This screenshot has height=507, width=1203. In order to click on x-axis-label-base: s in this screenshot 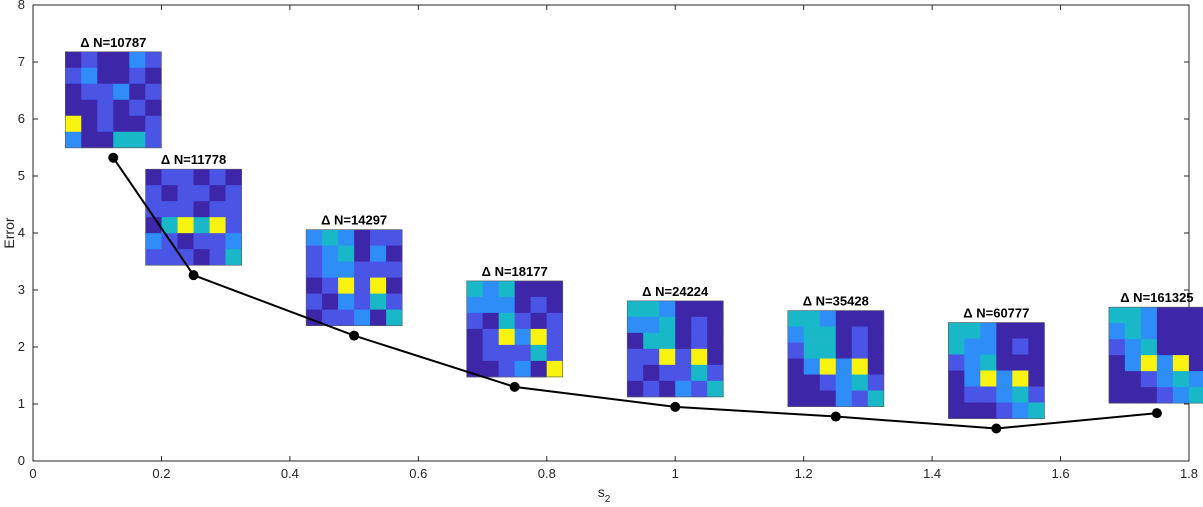, I will do `click(601, 492)`.